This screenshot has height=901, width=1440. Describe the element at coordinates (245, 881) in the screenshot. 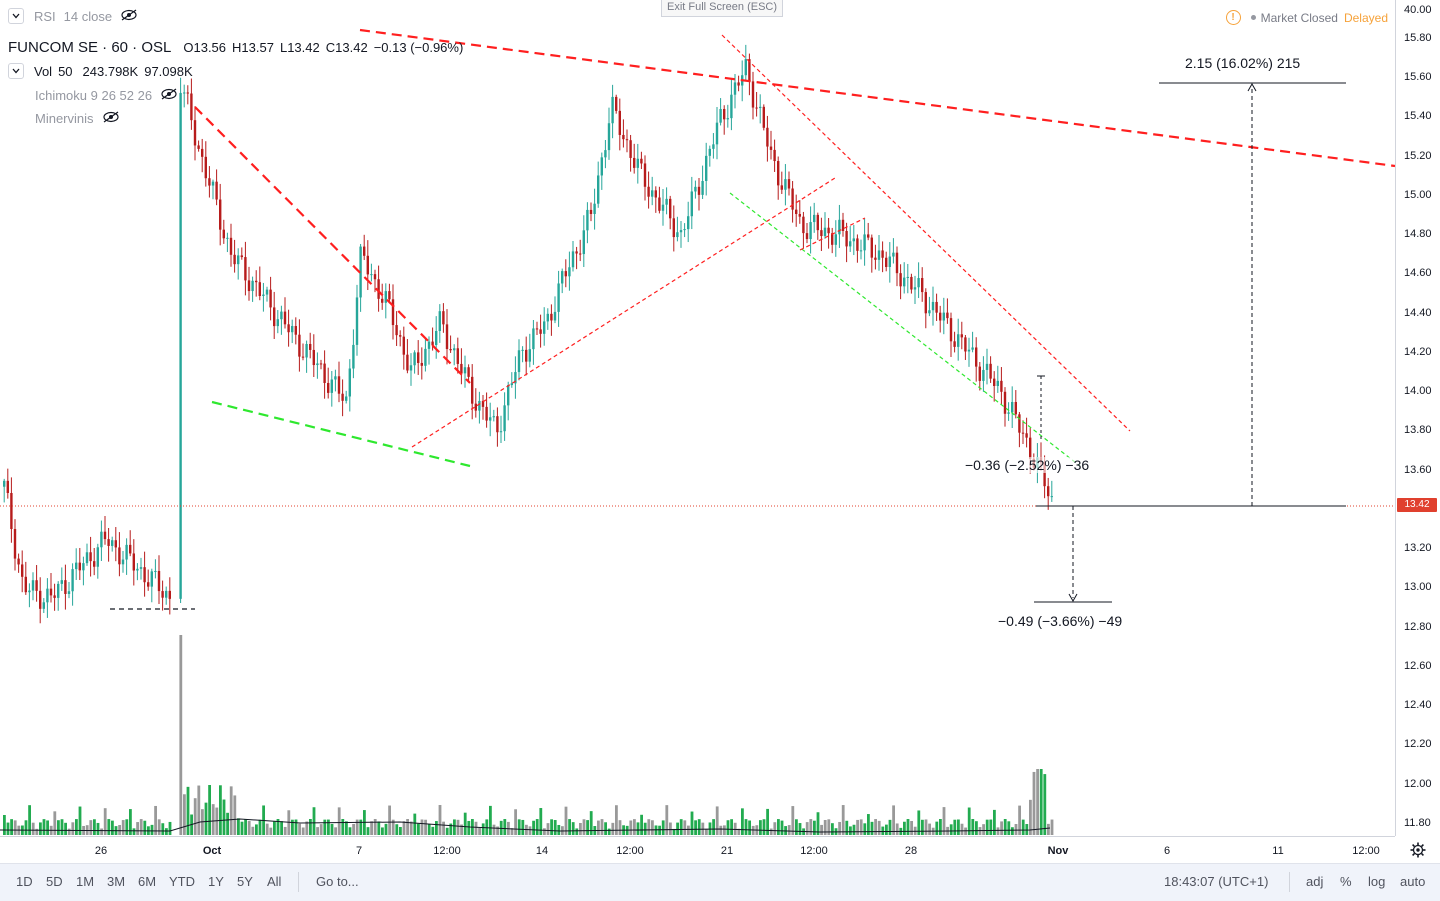

I see `range-5y-button: 5Y` at that location.